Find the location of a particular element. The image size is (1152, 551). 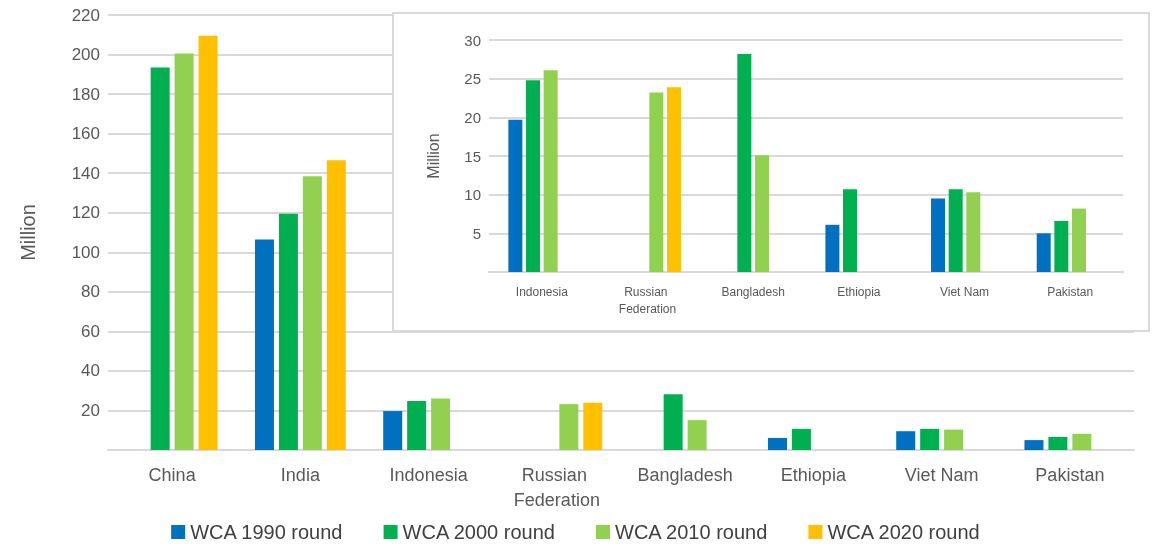

y-tick-label: 25 is located at coordinates (472, 79).